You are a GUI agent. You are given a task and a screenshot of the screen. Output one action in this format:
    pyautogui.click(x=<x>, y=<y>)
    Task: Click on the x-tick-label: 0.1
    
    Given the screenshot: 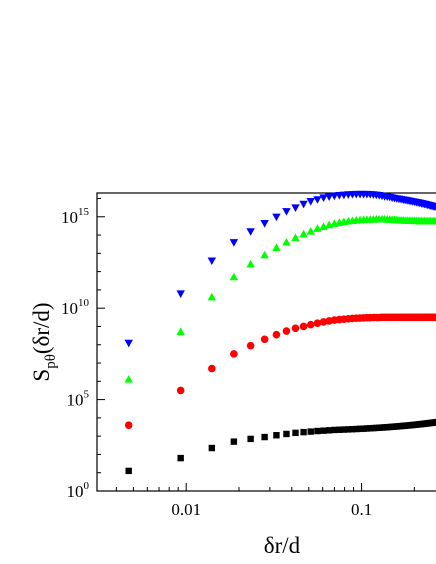 What is the action you would take?
    pyautogui.click(x=361, y=509)
    